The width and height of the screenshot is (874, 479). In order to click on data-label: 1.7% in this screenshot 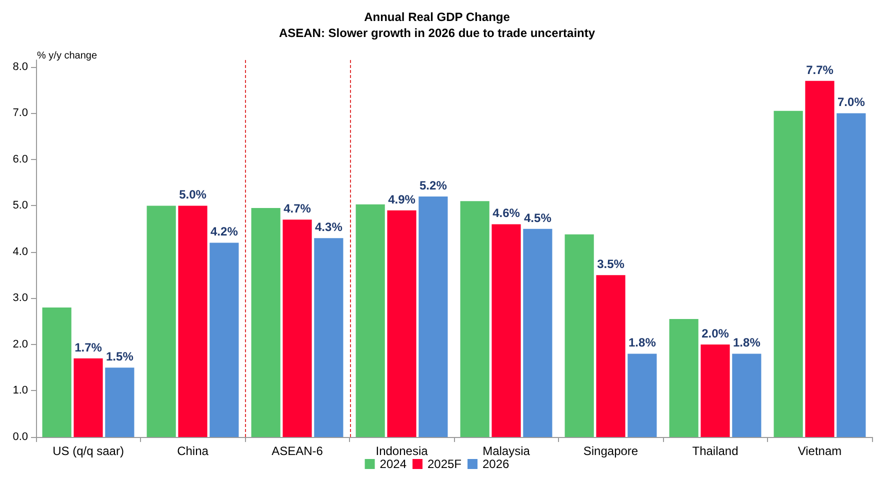, I will do `click(88, 347)`.